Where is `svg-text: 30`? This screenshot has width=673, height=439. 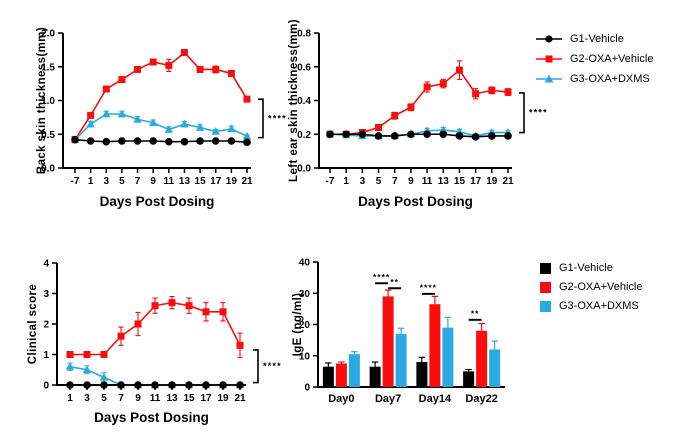
svg-text: 30 is located at coordinates (305, 294).